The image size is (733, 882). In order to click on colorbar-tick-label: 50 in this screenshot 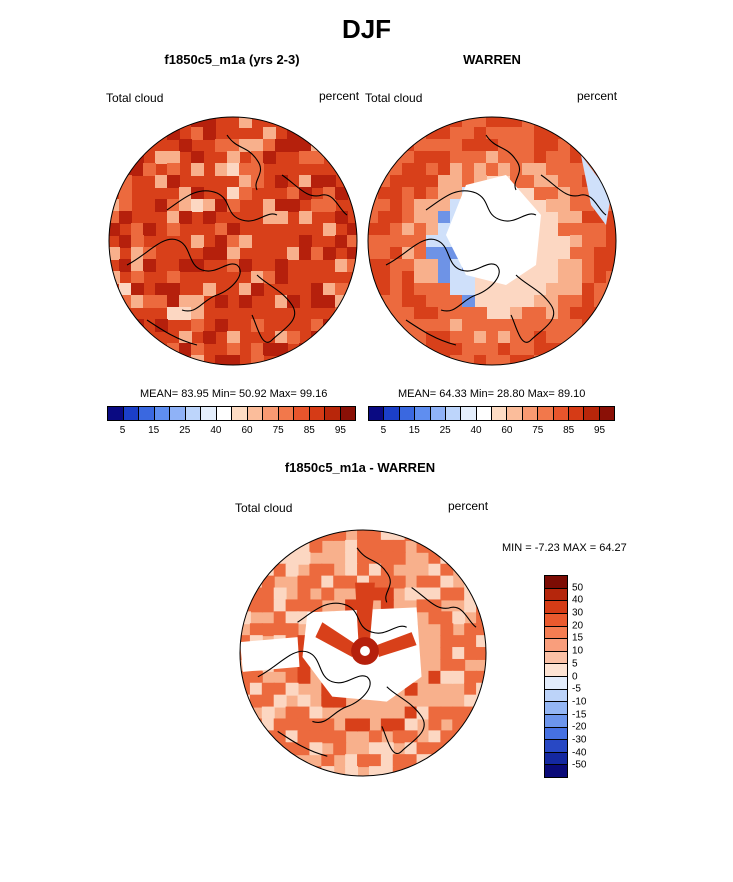, I will do `click(578, 588)`.